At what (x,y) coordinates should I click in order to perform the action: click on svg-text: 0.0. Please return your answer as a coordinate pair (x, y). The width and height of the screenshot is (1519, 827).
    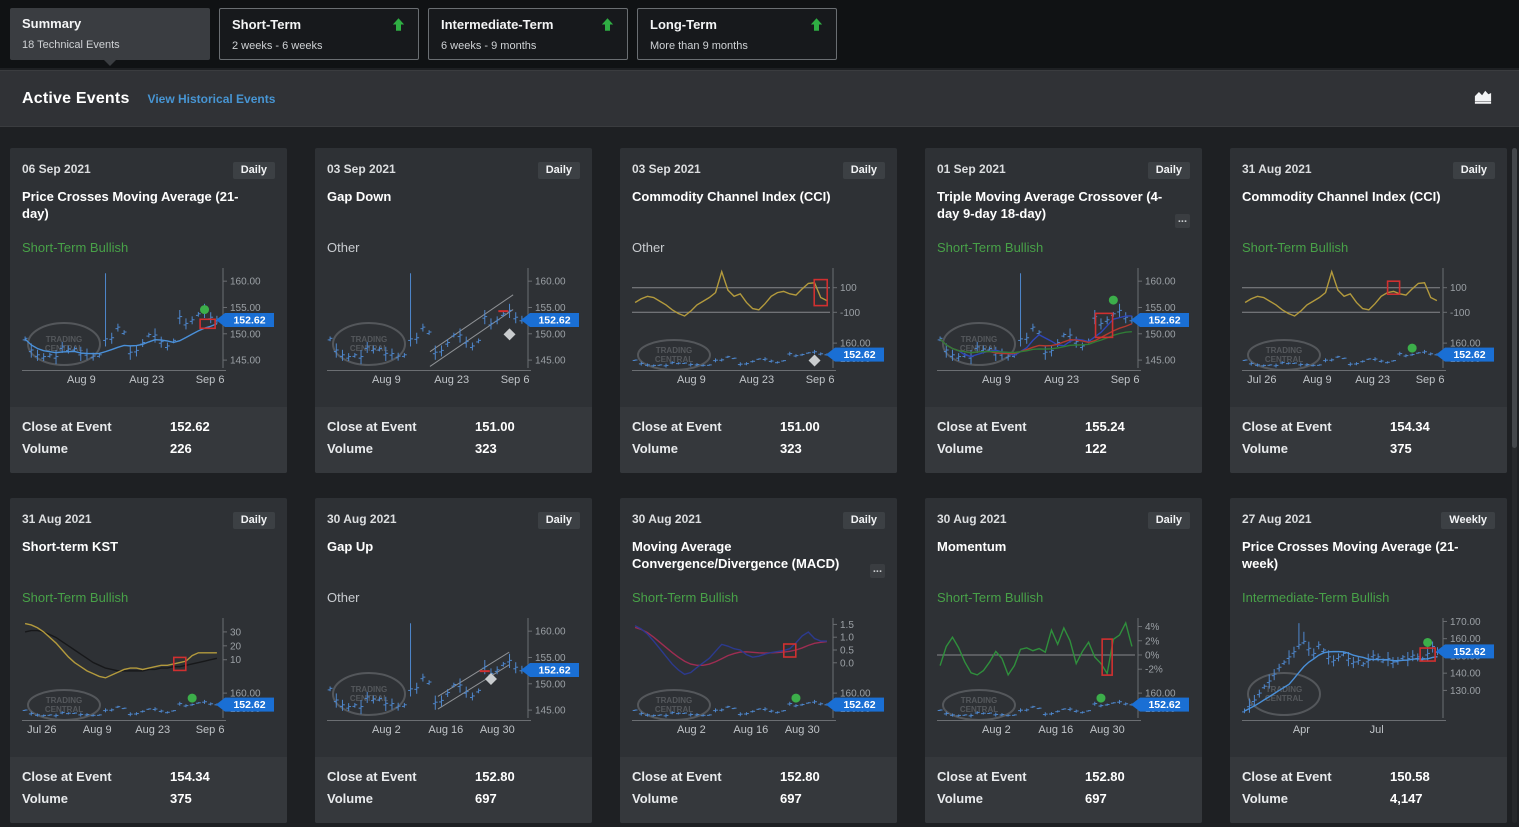
    Looking at the image, I should click on (847, 663).